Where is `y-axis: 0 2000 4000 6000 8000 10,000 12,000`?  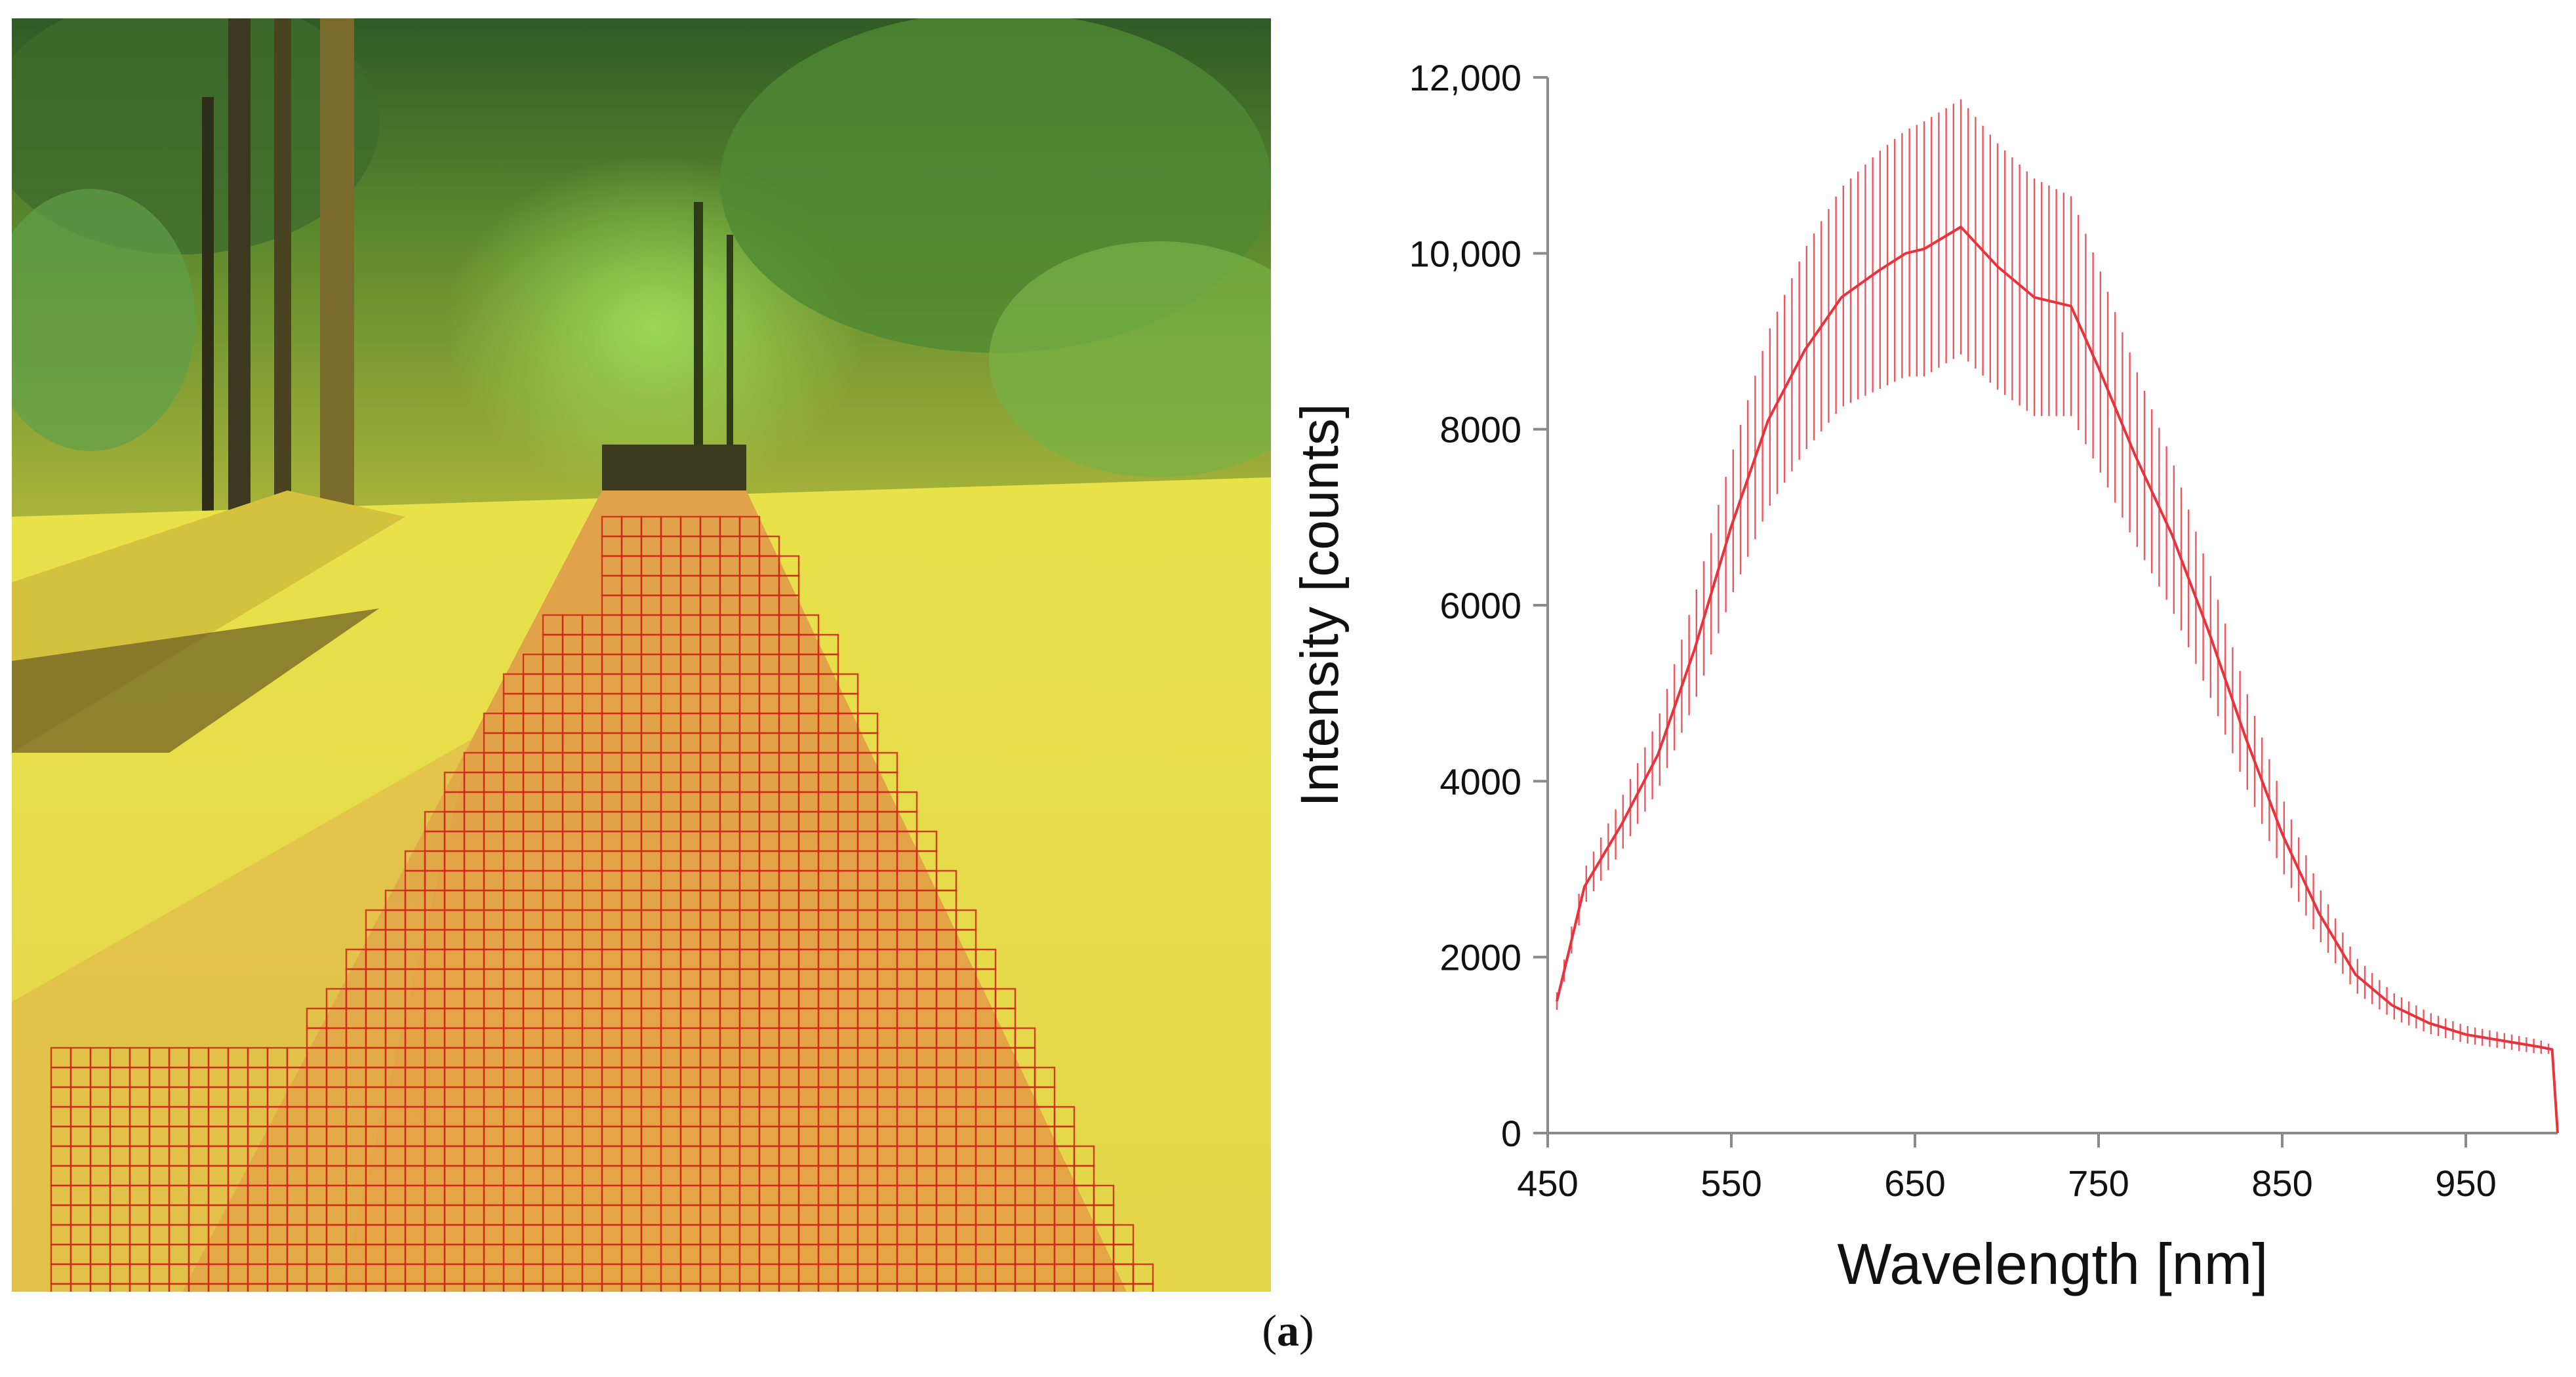
y-axis: 0 2000 4000 6000 8000 10,000 12,000 is located at coordinates (1479, 605).